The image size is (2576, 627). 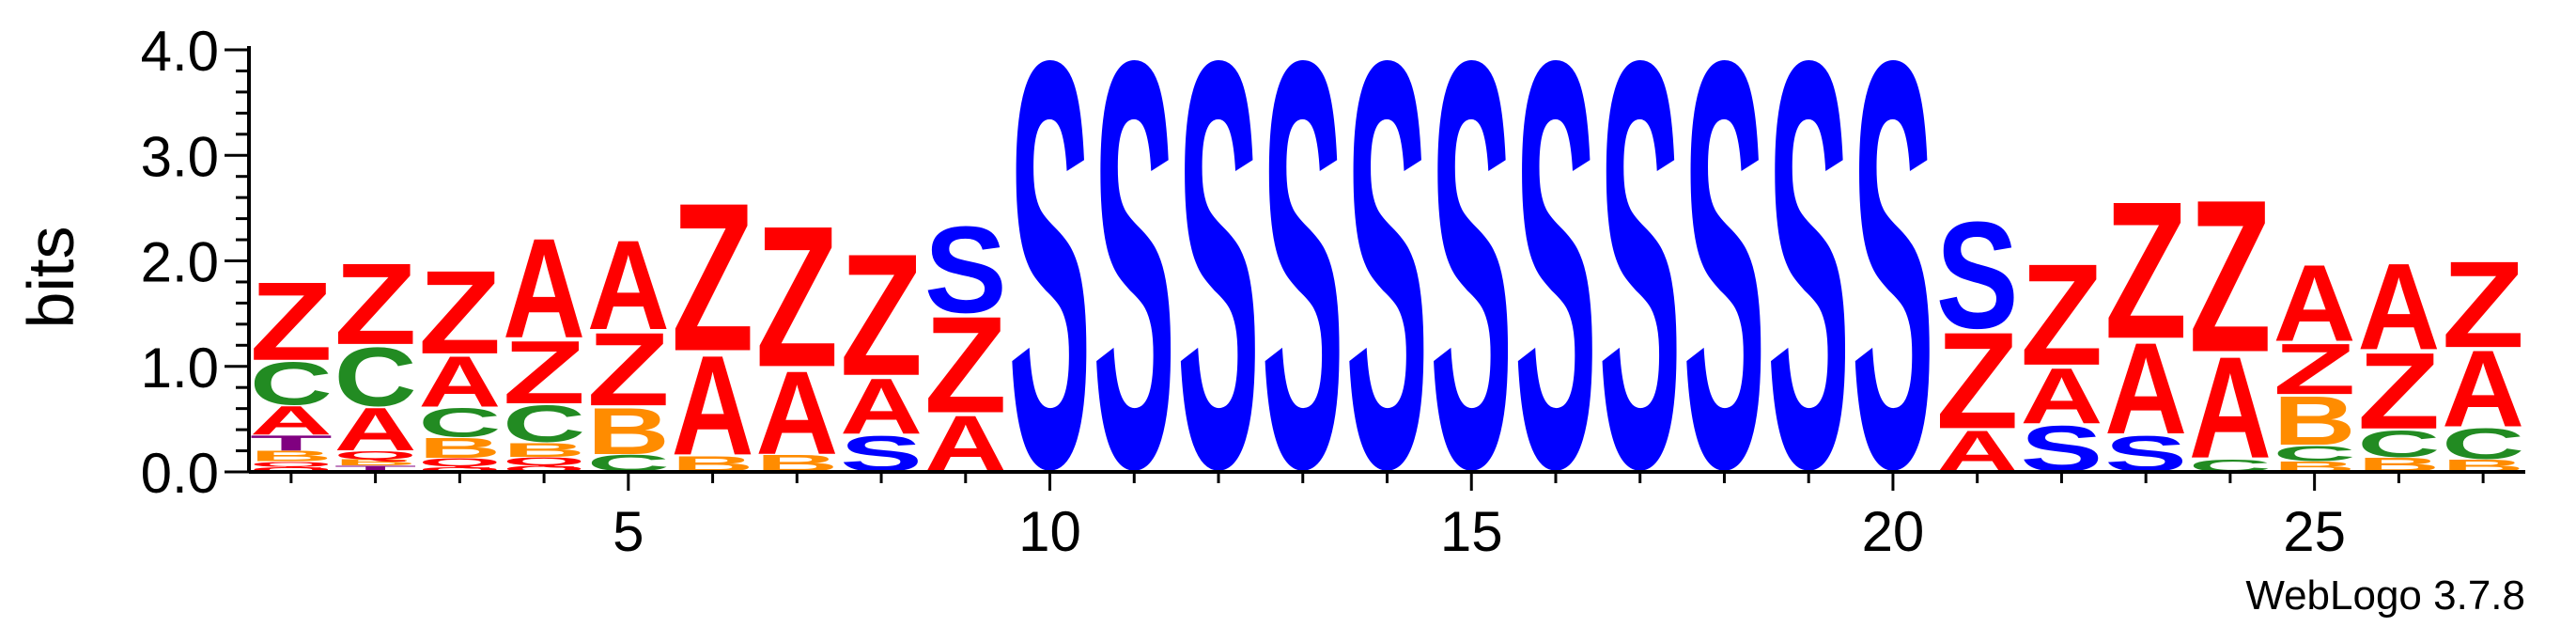 What do you see at coordinates (180, 156) in the screenshot?
I see `y-tick-label: 3.0` at bounding box center [180, 156].